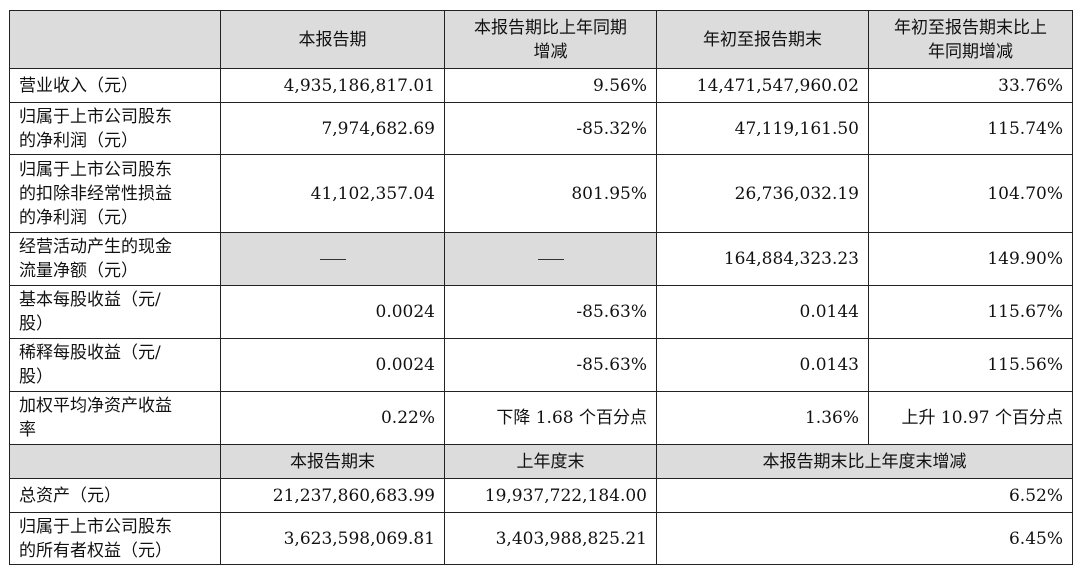 Image resolution: width=1080 pixels, height=583 pixels. Describe the element at coordinates (115, 39) in the screenshot. I see `header-corner-cell` at that location.